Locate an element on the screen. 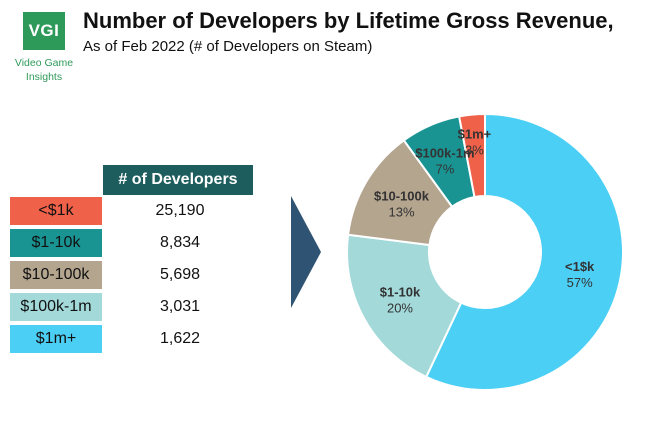 Image resolution: width=646 pixels, height=423 pixels. slice-name: <1$k is located at coordinates (580, 266).